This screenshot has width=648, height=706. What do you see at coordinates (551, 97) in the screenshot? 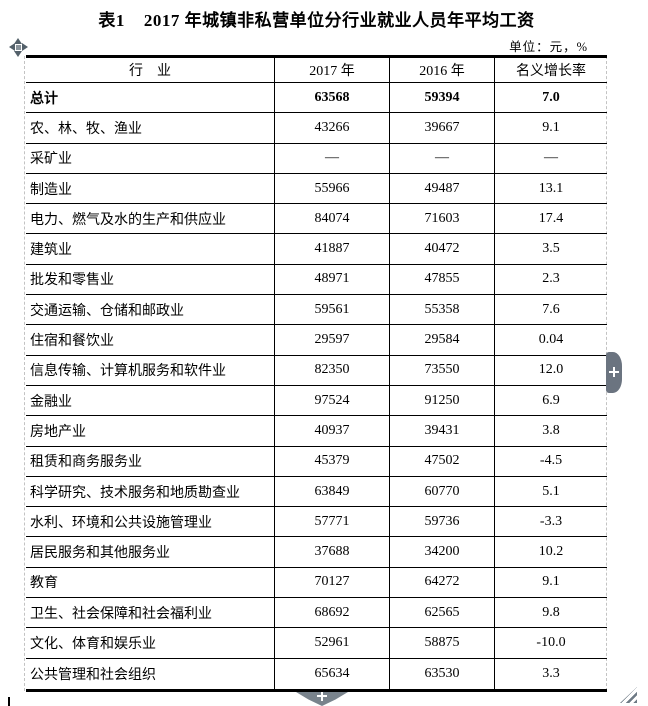
I see `cell-growth: 7.0` at bounding box center [551, 97].